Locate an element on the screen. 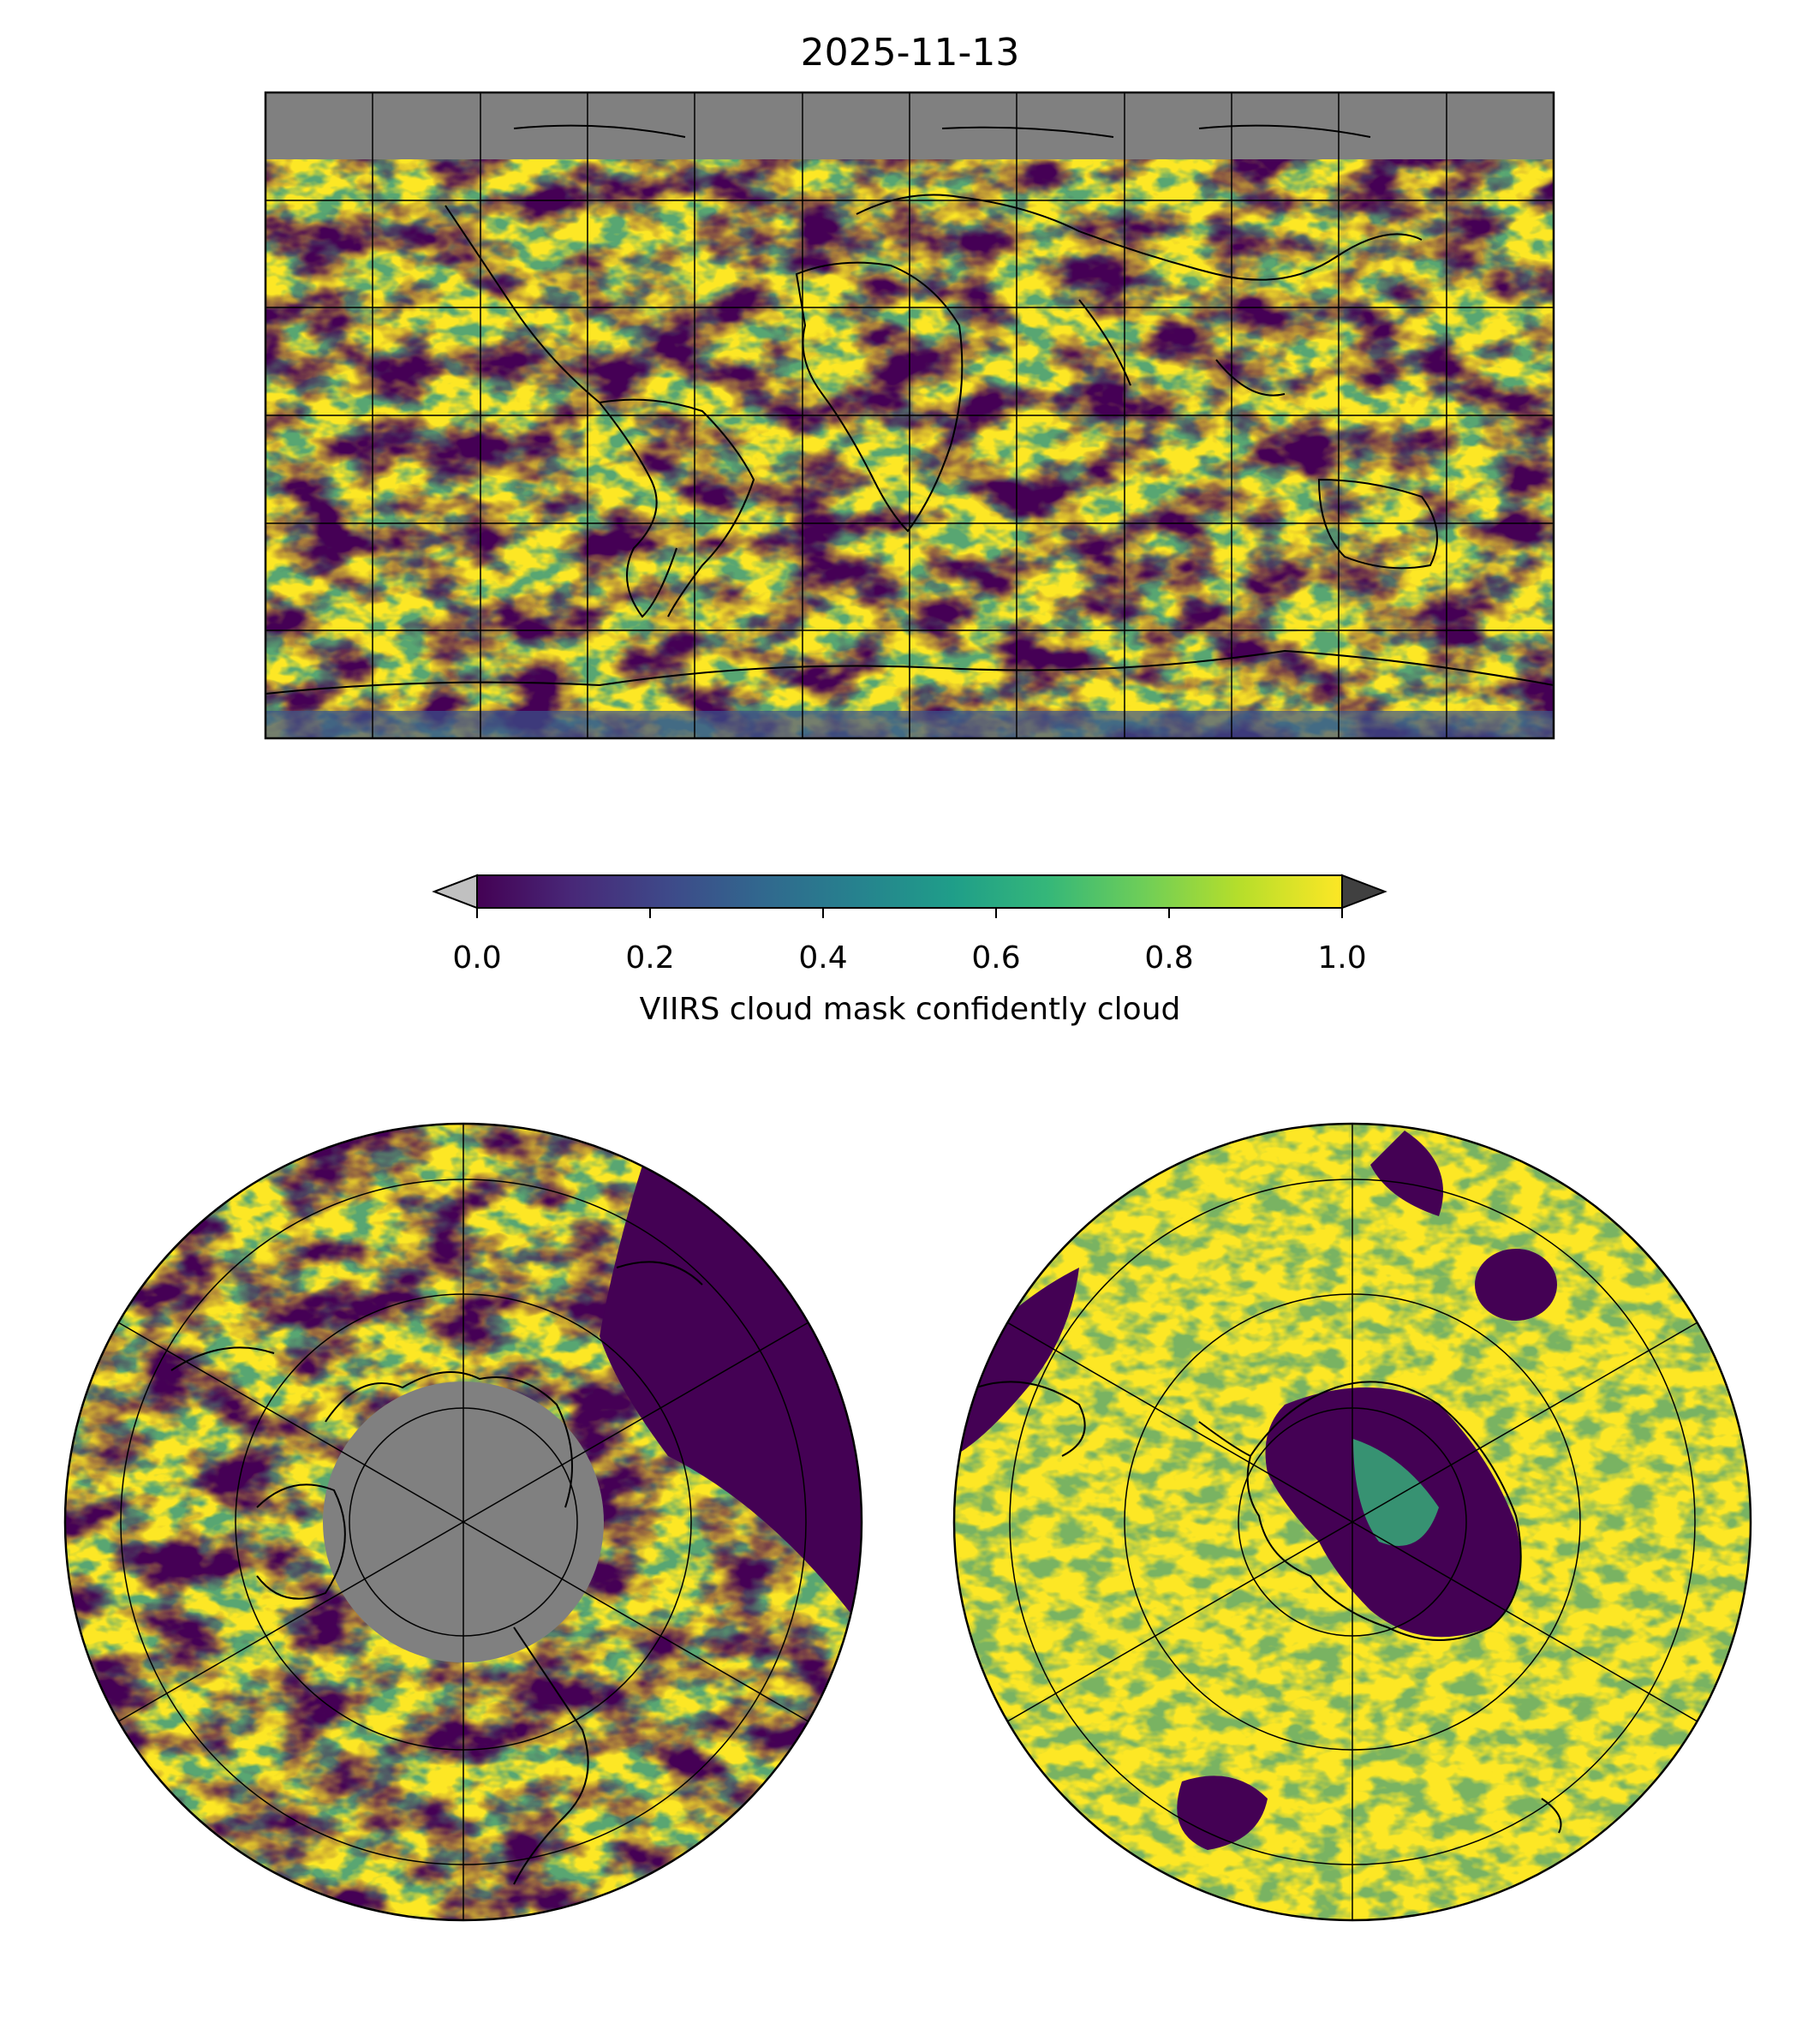 This screenshot has height=2023, width=1820. colorbar-label: VIIRS cloud mask confidently cloud is located at coordinates (910, 1009).